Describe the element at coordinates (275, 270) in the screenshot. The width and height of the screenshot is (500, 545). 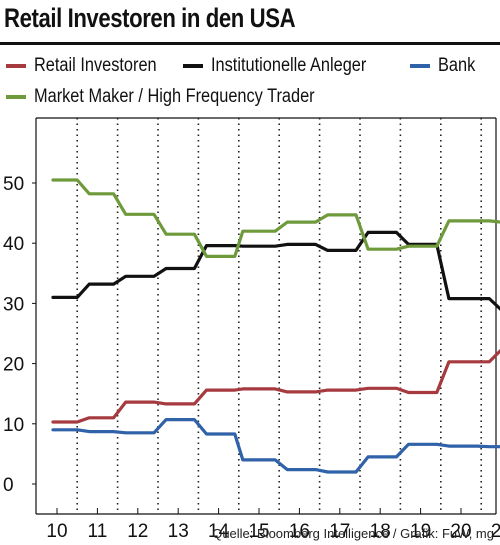
I see `series-institutional-line` at that location.